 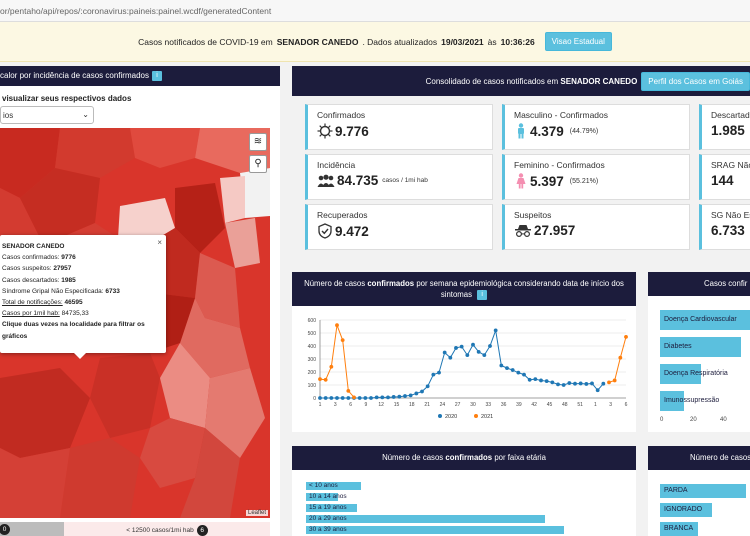 I want to click on card-value: 6.733, so click(x=728, y=230).